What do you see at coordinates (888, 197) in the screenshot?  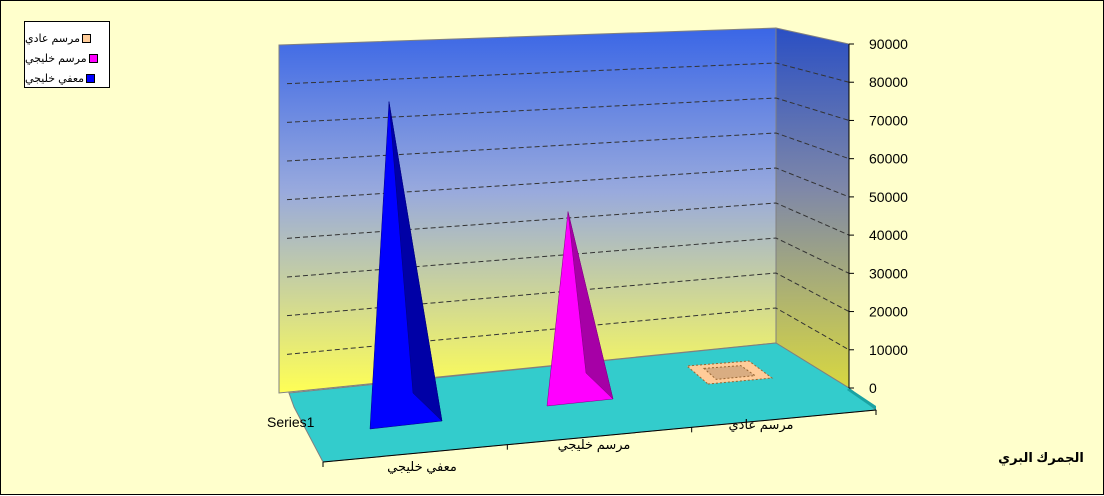 I see `y-tick-label: 50000` at bounding box center [888, 197].